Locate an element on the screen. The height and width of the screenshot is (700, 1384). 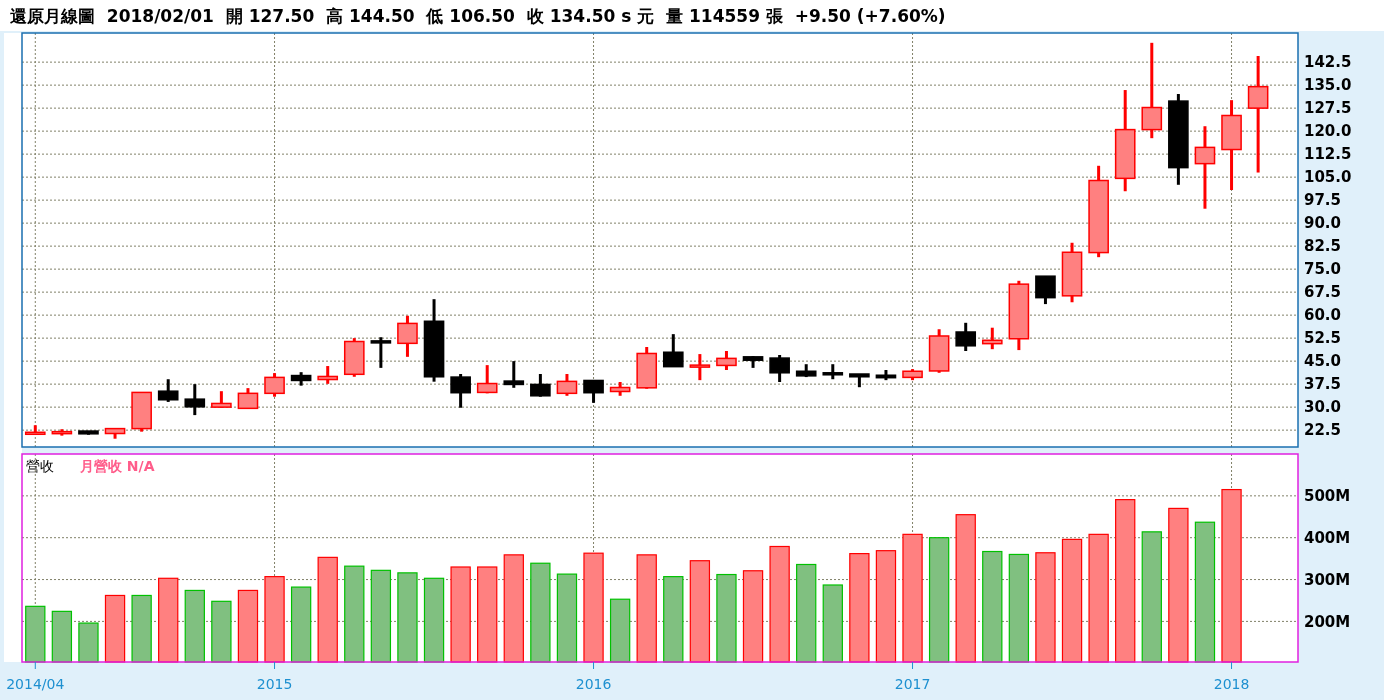
y-tick-label: 90.0 is located at coordinates (1323, 223).